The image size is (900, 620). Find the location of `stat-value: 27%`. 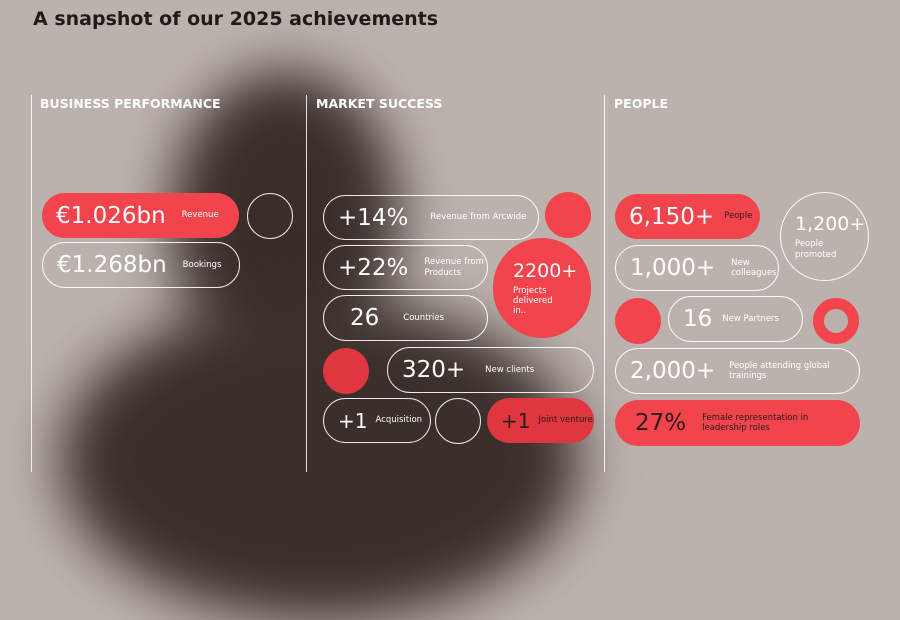

stat-value: 27% is located at coordinates (661, 423).